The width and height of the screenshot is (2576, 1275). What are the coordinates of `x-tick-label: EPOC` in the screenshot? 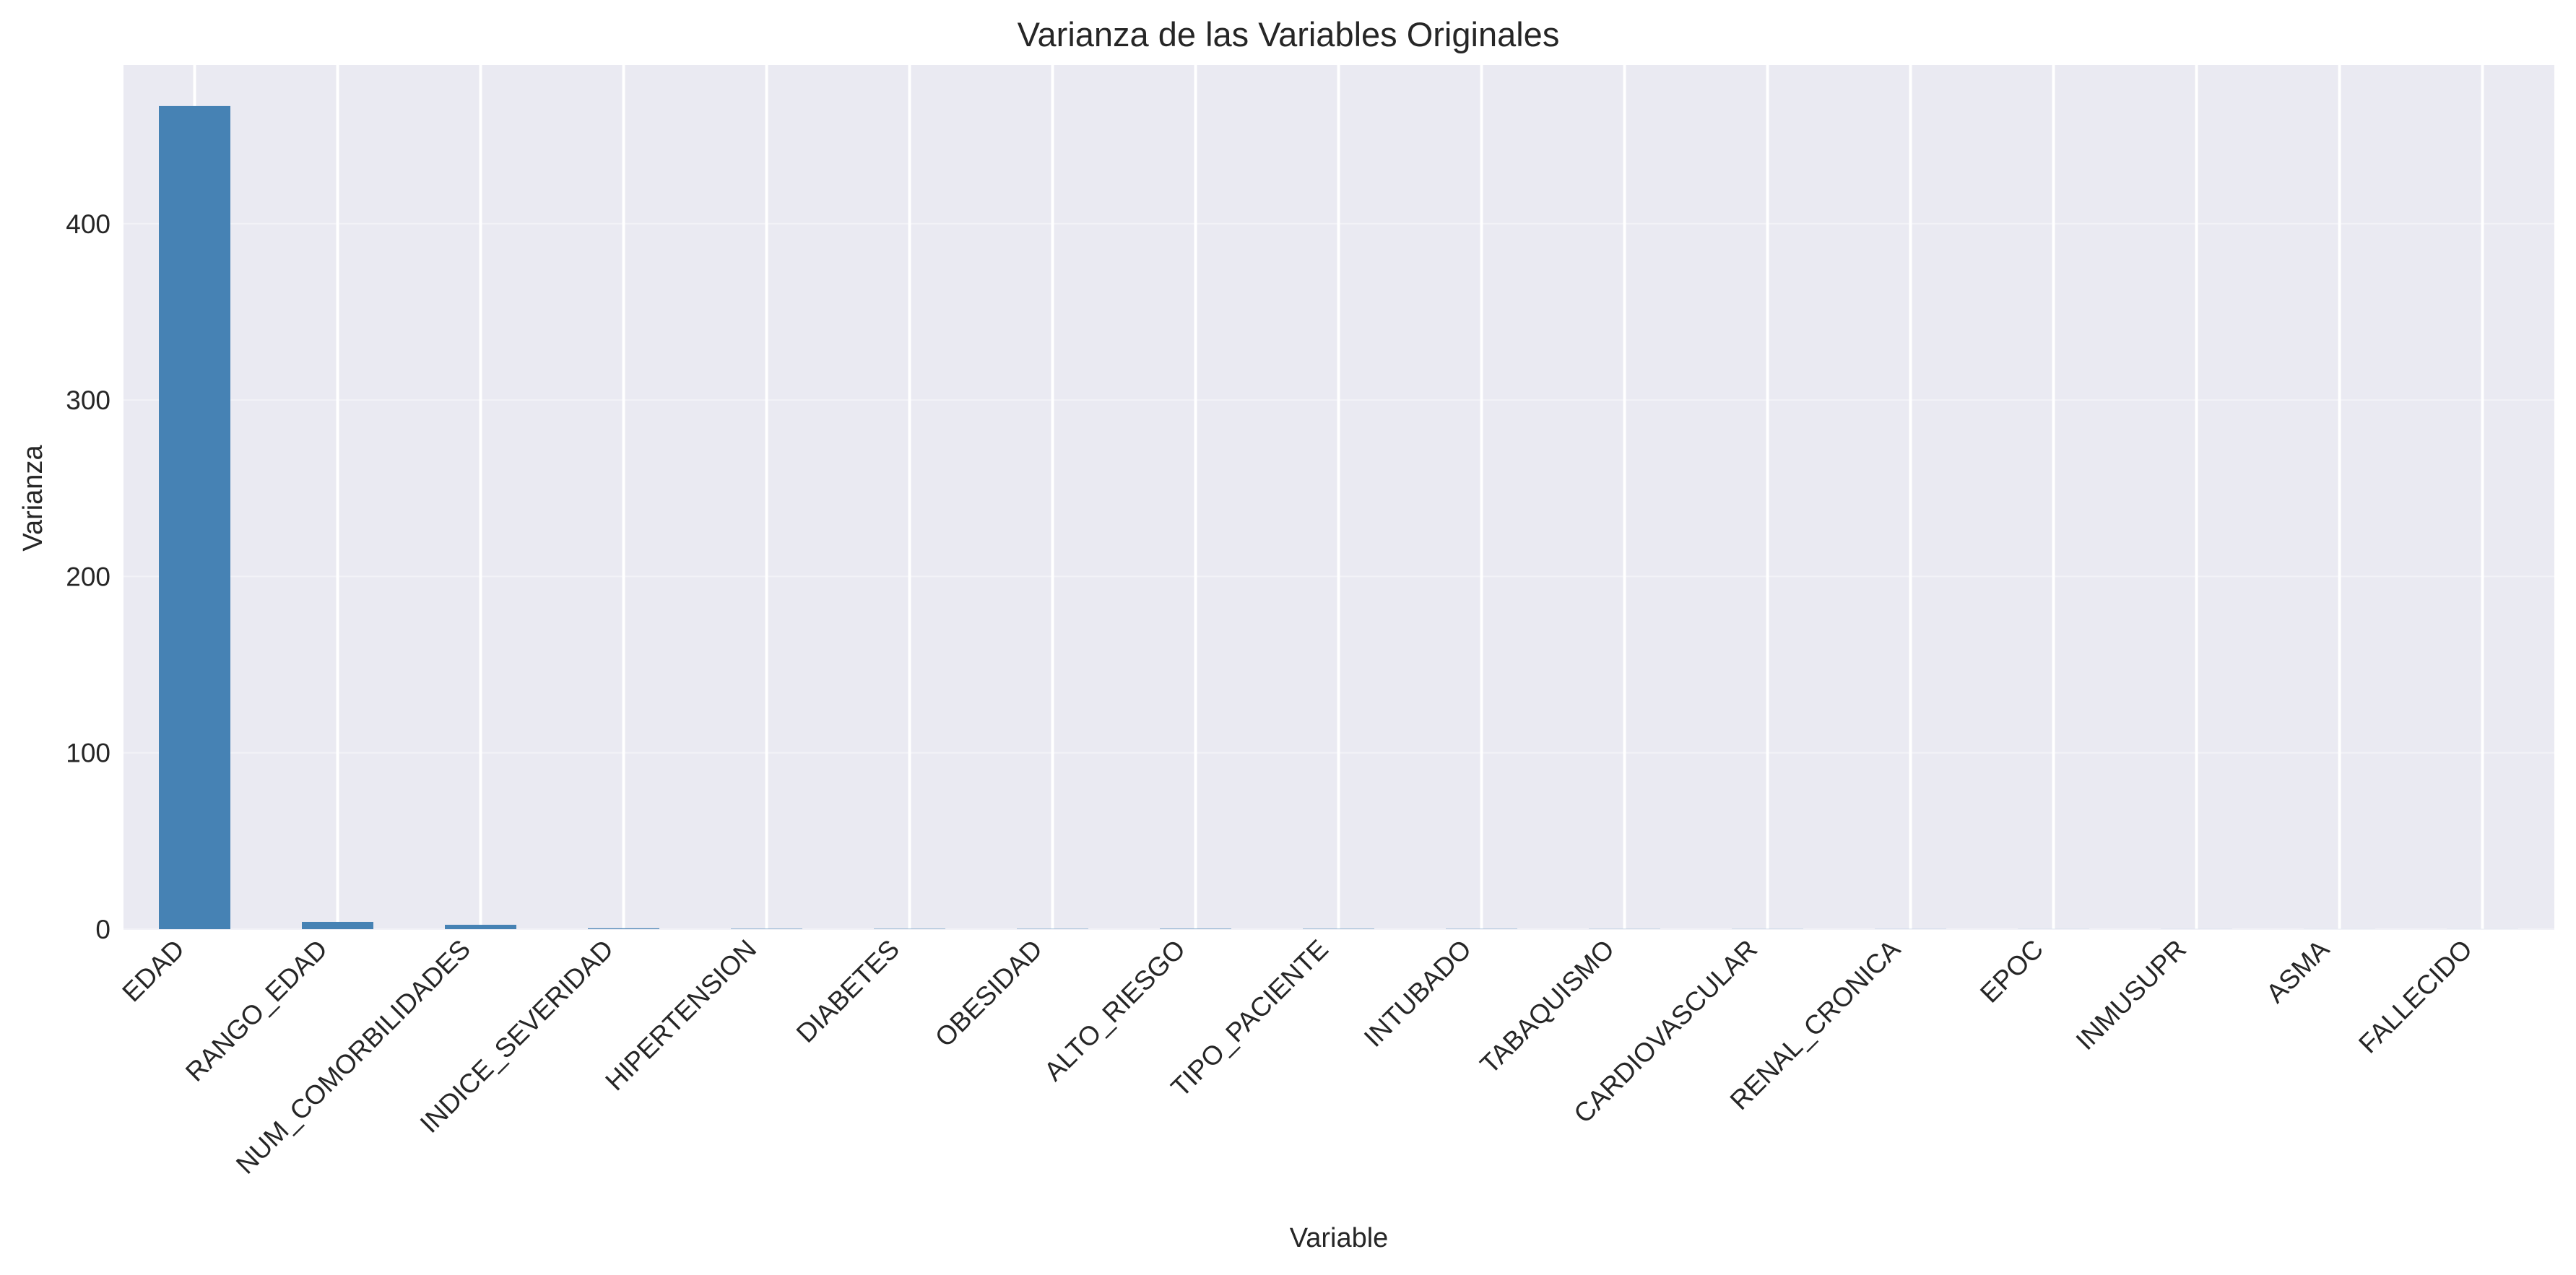 It's located at (2011, 971).